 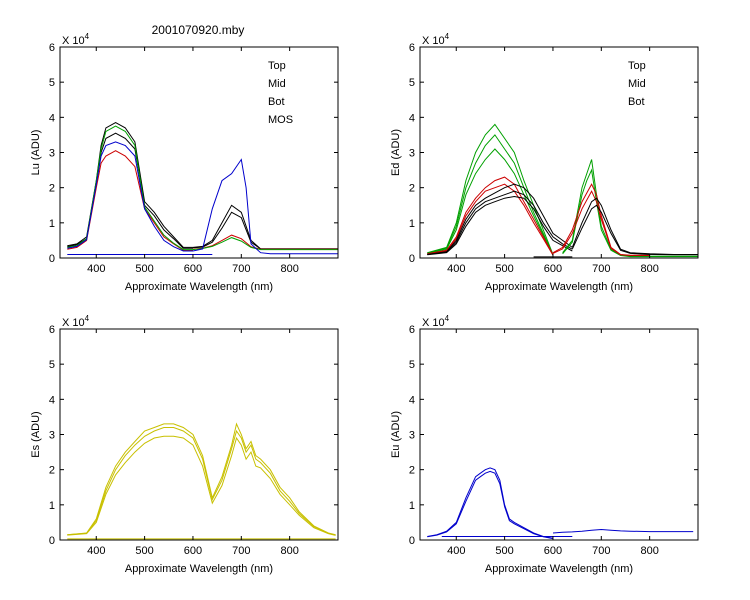 What do you see at coordinates (280, 120) in the screenshot?
I see `legend-entry-mos: MOS` at bounding box center [280, 120].